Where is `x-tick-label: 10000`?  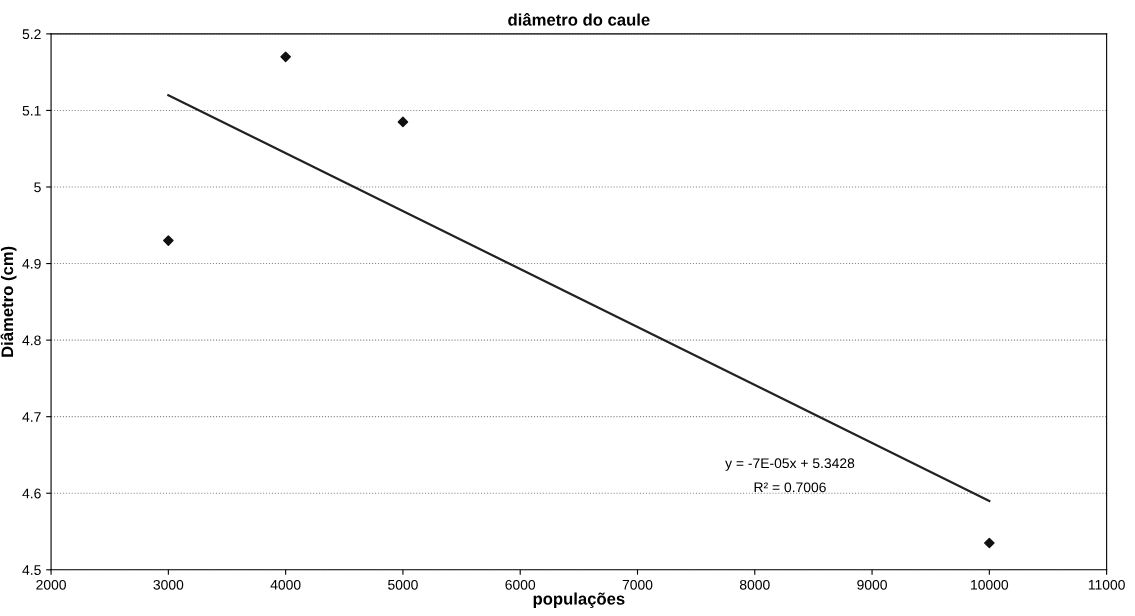 x-tick-label: 10000 is located at coordinates (990, 584).